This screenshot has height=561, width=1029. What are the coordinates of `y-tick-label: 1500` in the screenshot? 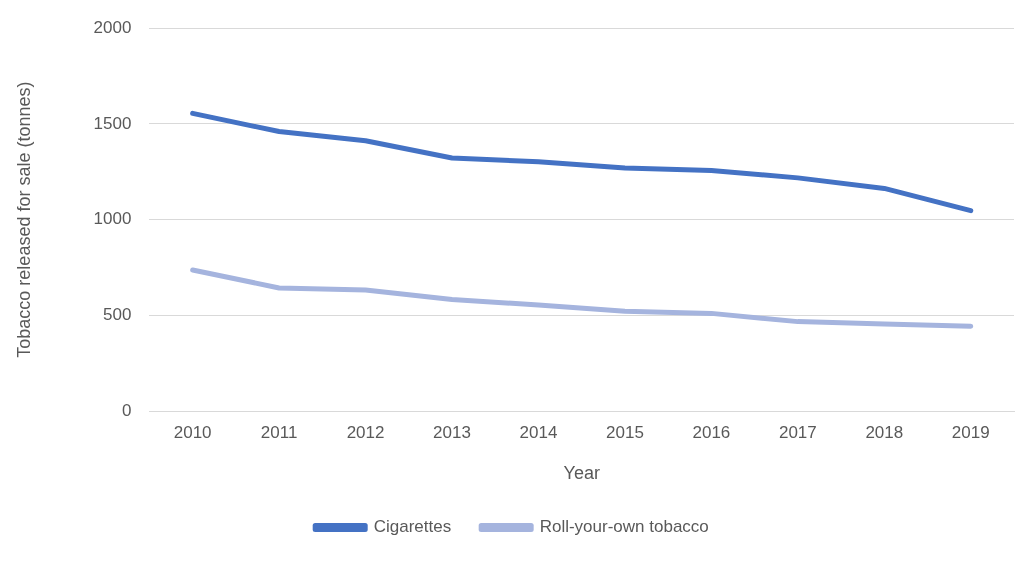 It's located at (112, 123).